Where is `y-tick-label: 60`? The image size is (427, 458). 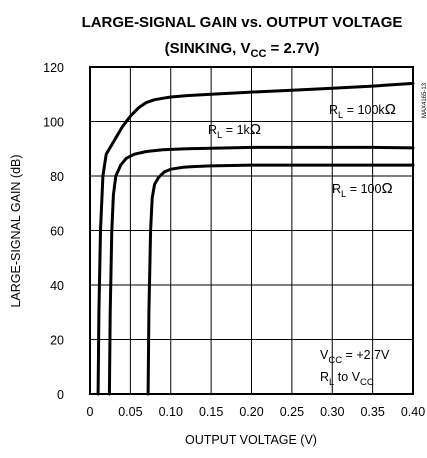 y-tick-label: 60 is located at coordinates (57, 232).